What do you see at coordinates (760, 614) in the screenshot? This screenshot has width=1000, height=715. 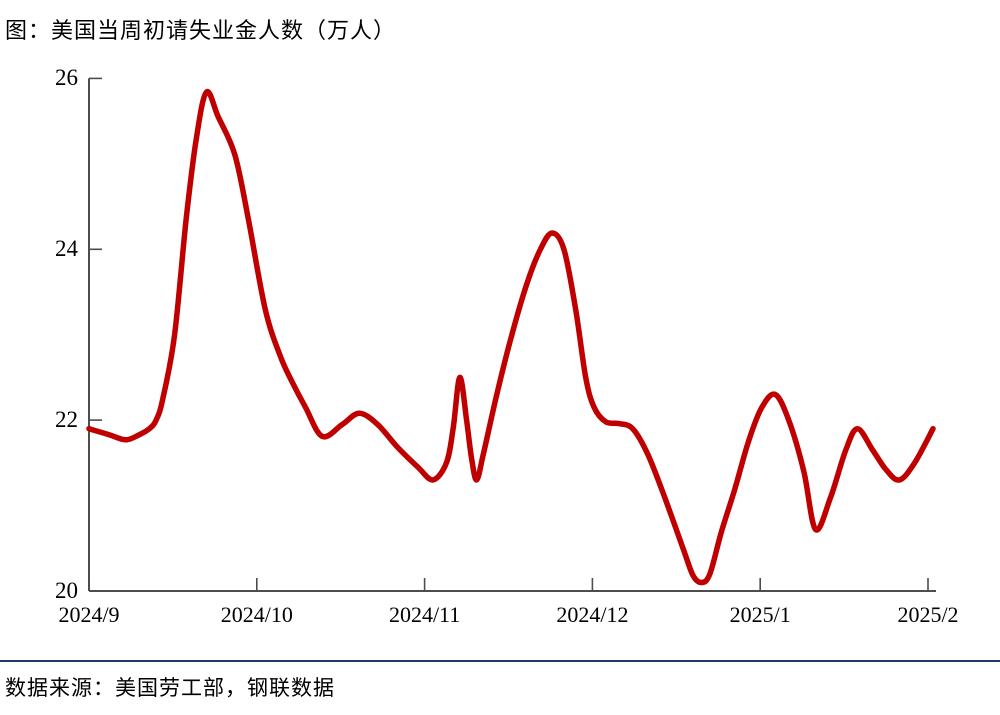 I see `x-tick-label: 2025/1` at bounding box center [760, 614].